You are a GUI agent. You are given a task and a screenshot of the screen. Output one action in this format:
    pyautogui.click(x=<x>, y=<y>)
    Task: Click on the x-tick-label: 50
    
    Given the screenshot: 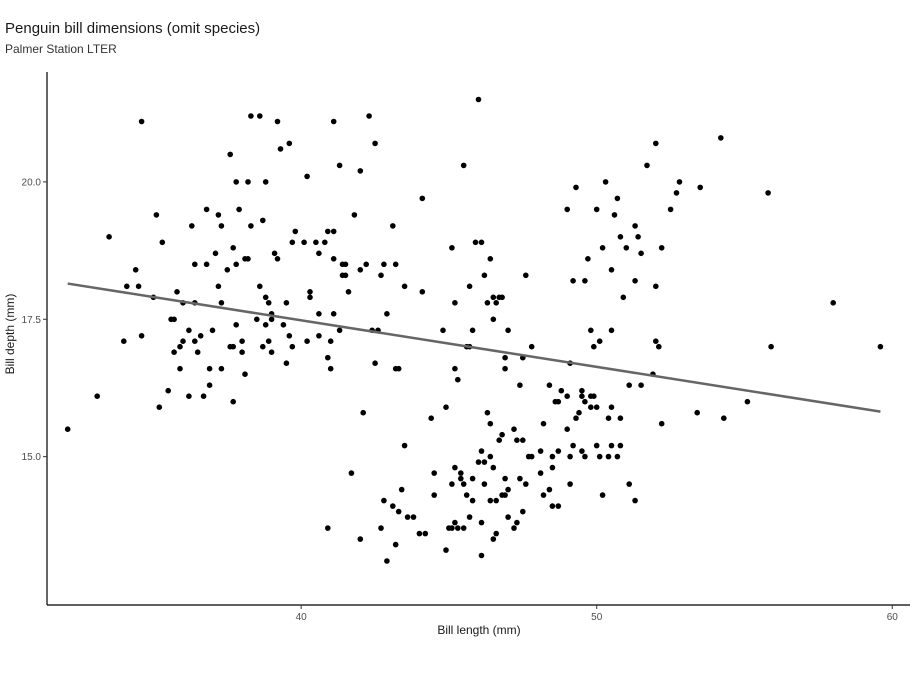 What is the action you would take?
    pyautogui.click(x=597, y=617)
    